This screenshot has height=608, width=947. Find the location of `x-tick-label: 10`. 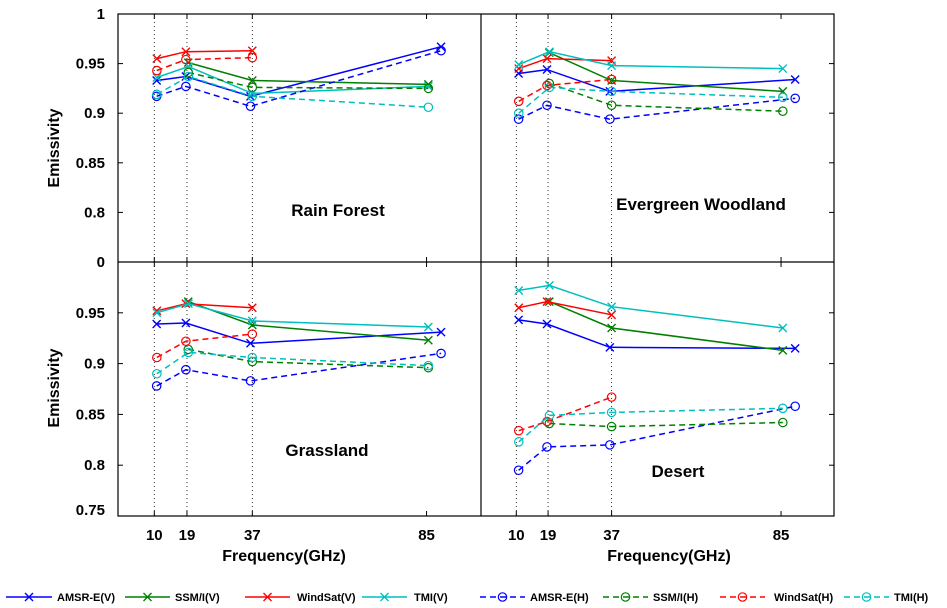

x-tick-label: 10 is located at coordinates (516, 535).